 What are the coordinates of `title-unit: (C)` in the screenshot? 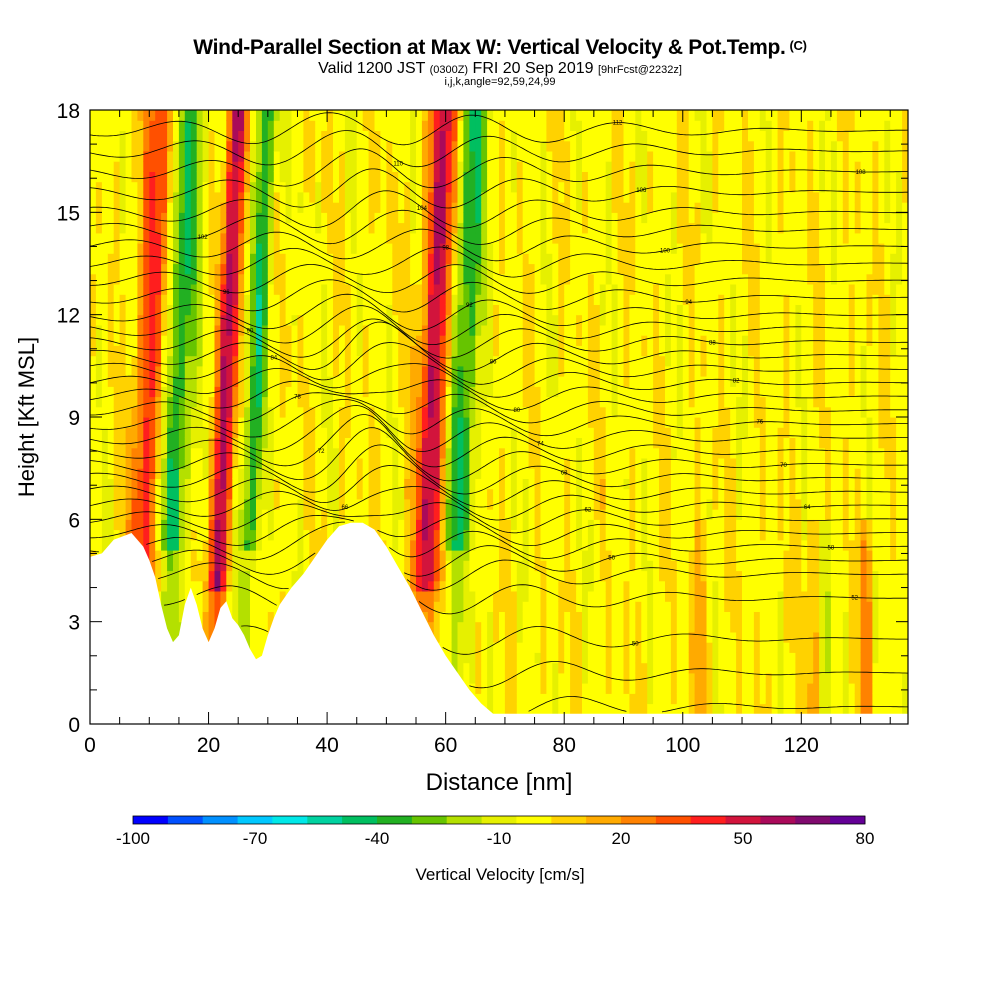 It's located at (798, 45).